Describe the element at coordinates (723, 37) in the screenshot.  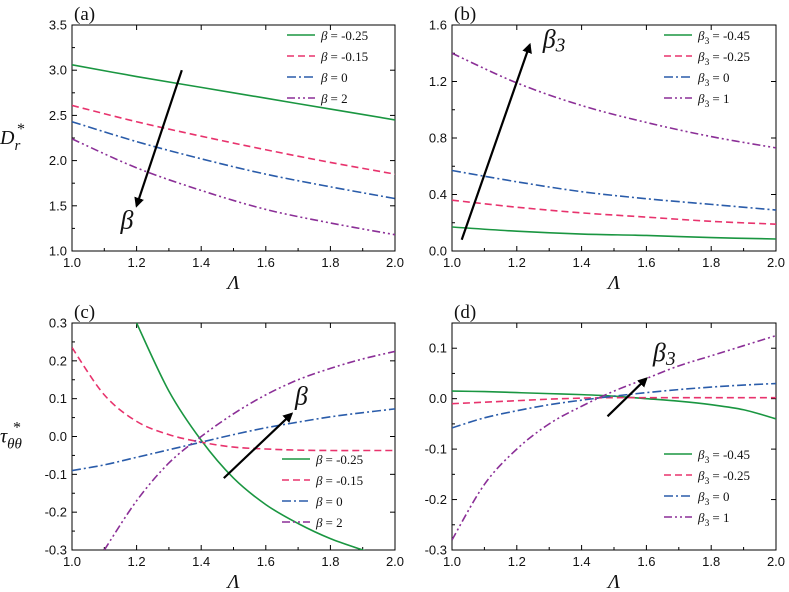
I see `legend-entry-1: β3 = -0.45` at that location.